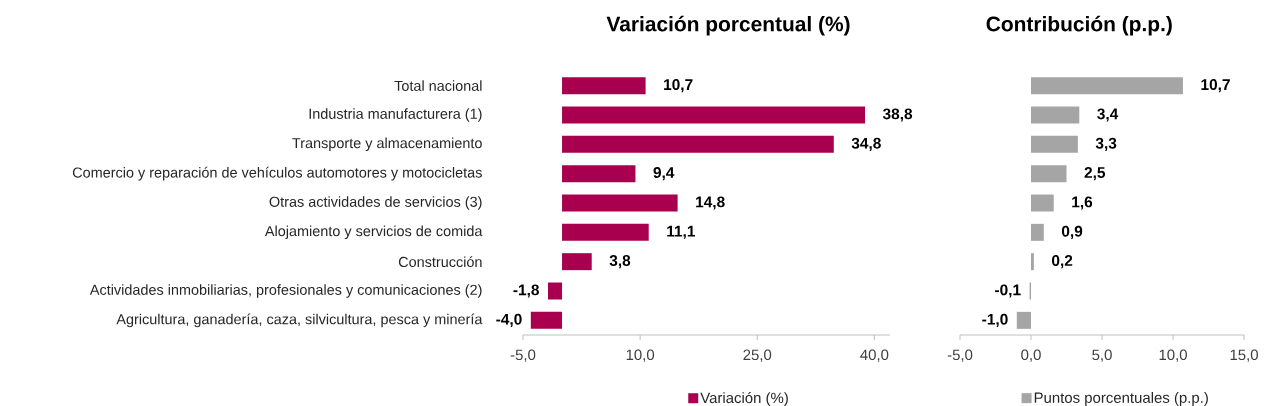  I want to click on data-label: 9,4, so click(664, 174).